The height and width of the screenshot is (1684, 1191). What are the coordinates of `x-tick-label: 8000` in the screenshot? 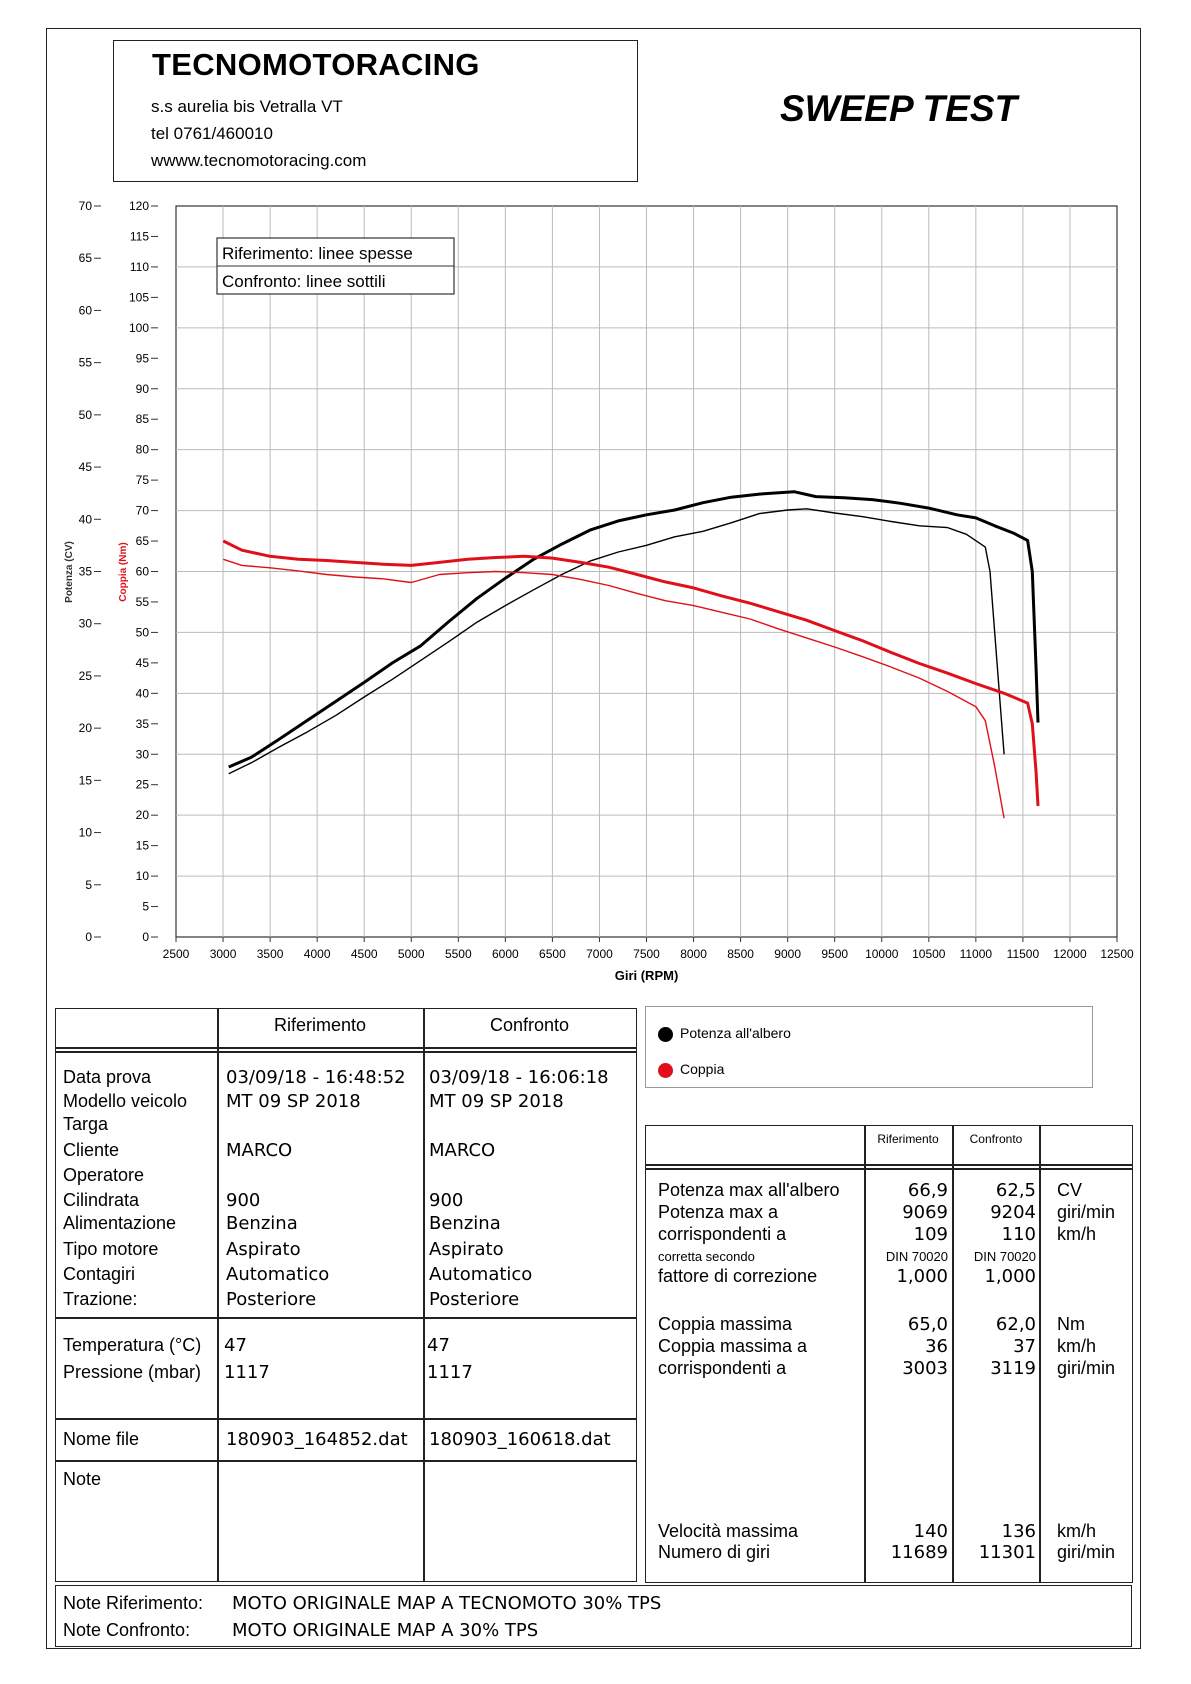 It's located at (693, 954).